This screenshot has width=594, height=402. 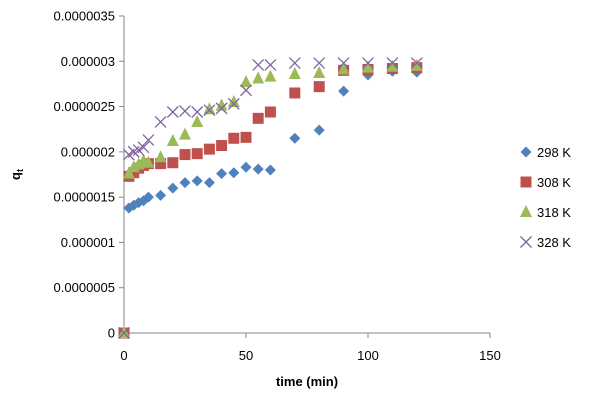 I want to click on x-axis-ticks: 0 50 100 150, so click(x=310, y=348).